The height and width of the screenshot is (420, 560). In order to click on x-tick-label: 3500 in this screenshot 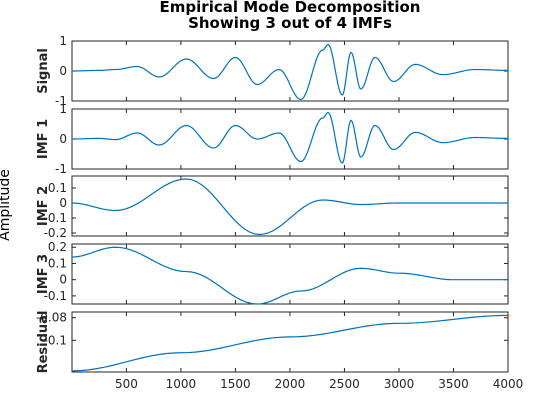, I will do `click(453, 384)`.